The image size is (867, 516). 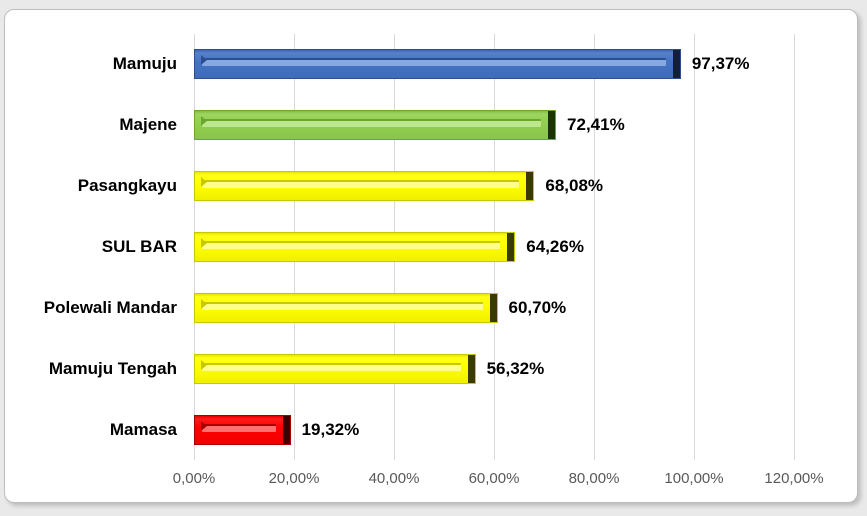 What do you see at coordinates (515, 368) in the screenshot?
I see `value-label: 56,32%` at bounding box center [515, 368].